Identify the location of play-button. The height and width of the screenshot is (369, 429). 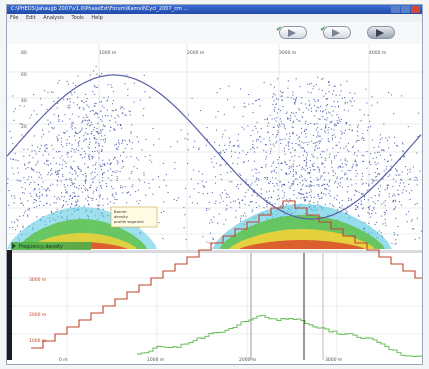
(381, 32).